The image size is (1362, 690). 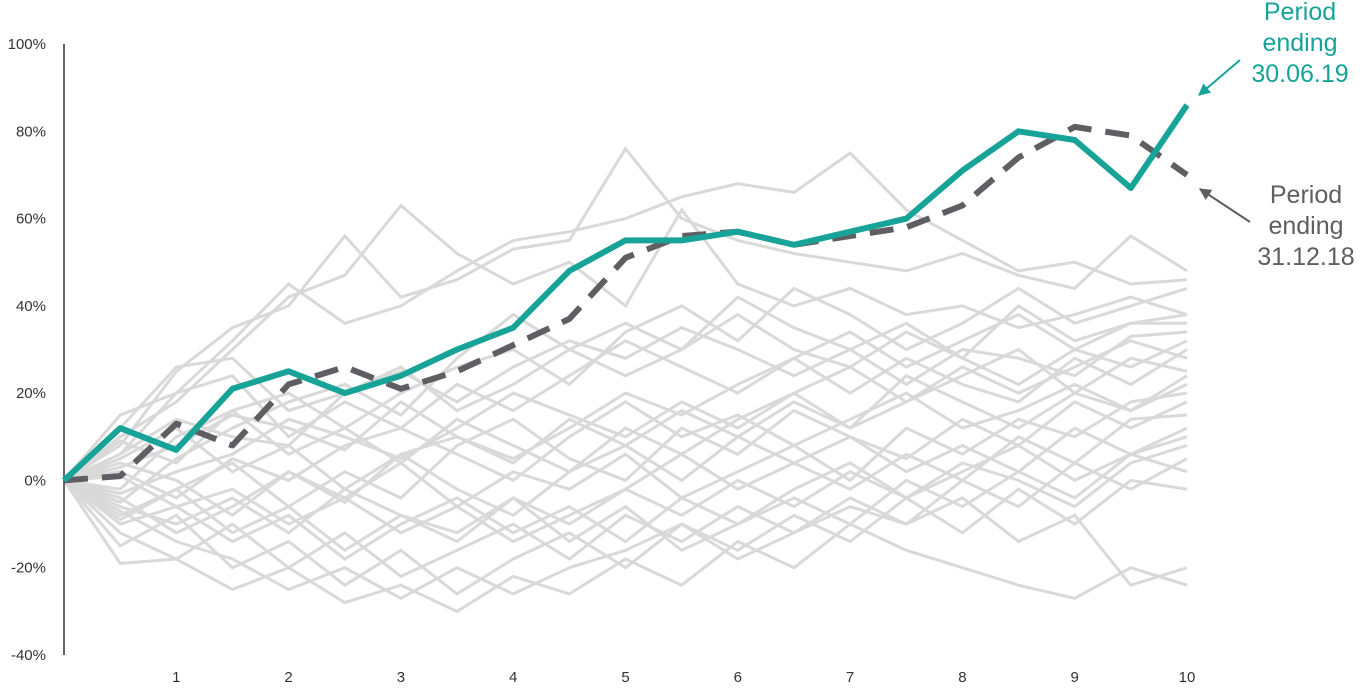 What do you see at coordinates (28, 568) in the screenshot?
I see `y-tick-label: -20%` at bounding box center [28, 568].